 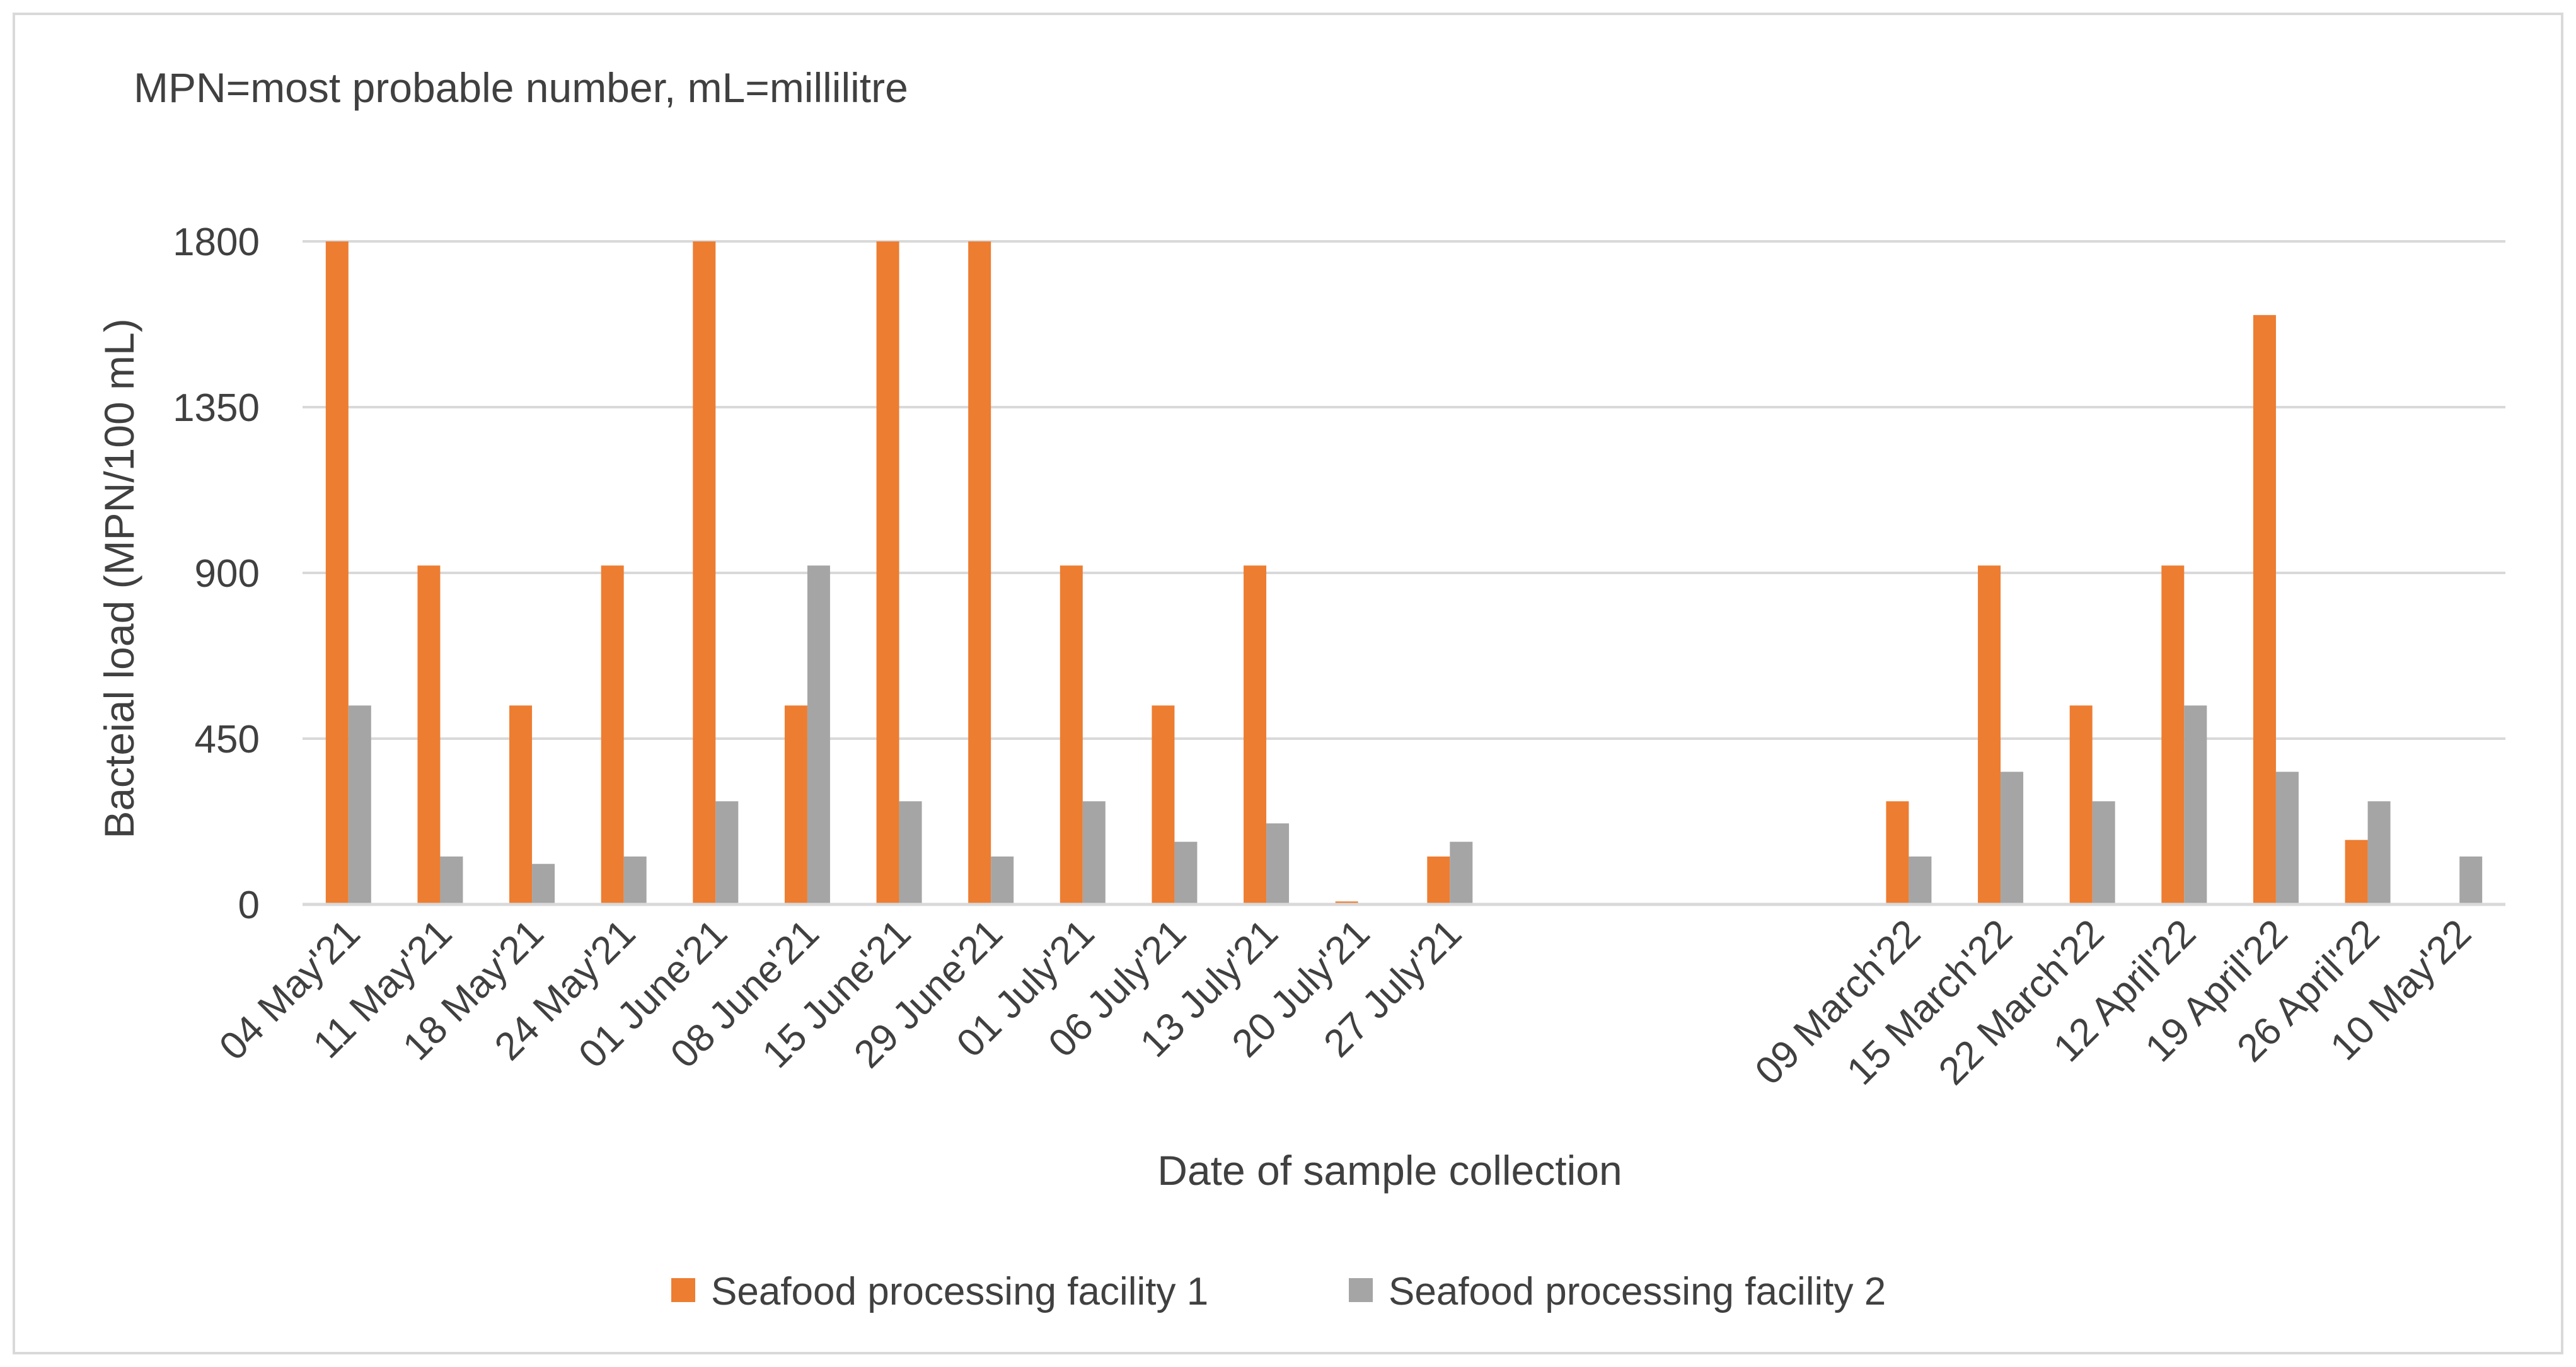 I want to click on y-axis-tick-labels: 0 450 900 1350 1800, so click(x=217, y=574).